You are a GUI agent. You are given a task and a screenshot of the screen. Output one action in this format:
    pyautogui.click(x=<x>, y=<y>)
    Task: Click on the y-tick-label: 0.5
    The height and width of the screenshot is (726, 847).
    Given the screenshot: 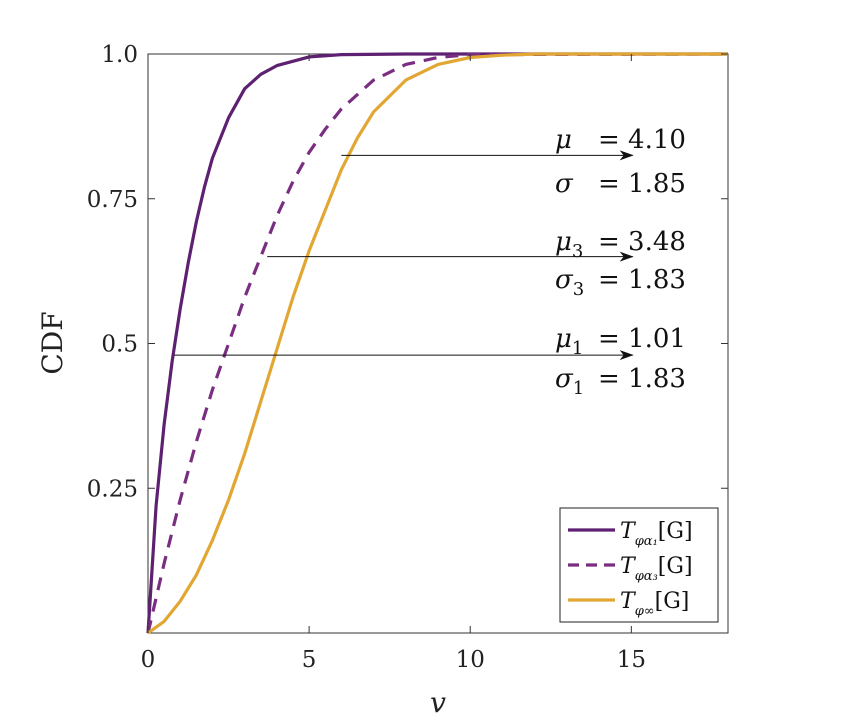 What is the action you would take?
    pyautogui.click(x=119, y=345)
    